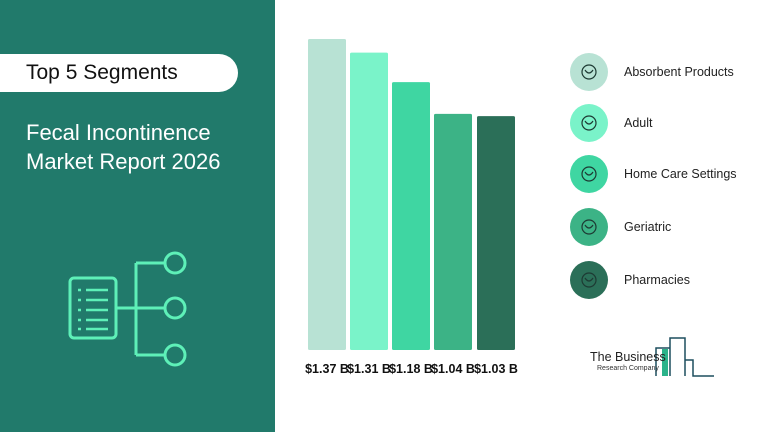 The height and width of the screenshot is (432, 768). What do you see at coordinates (679, 72) in the screenshot?
I see `legend-label: Absorbent Products` at bounding box center [679, 72].